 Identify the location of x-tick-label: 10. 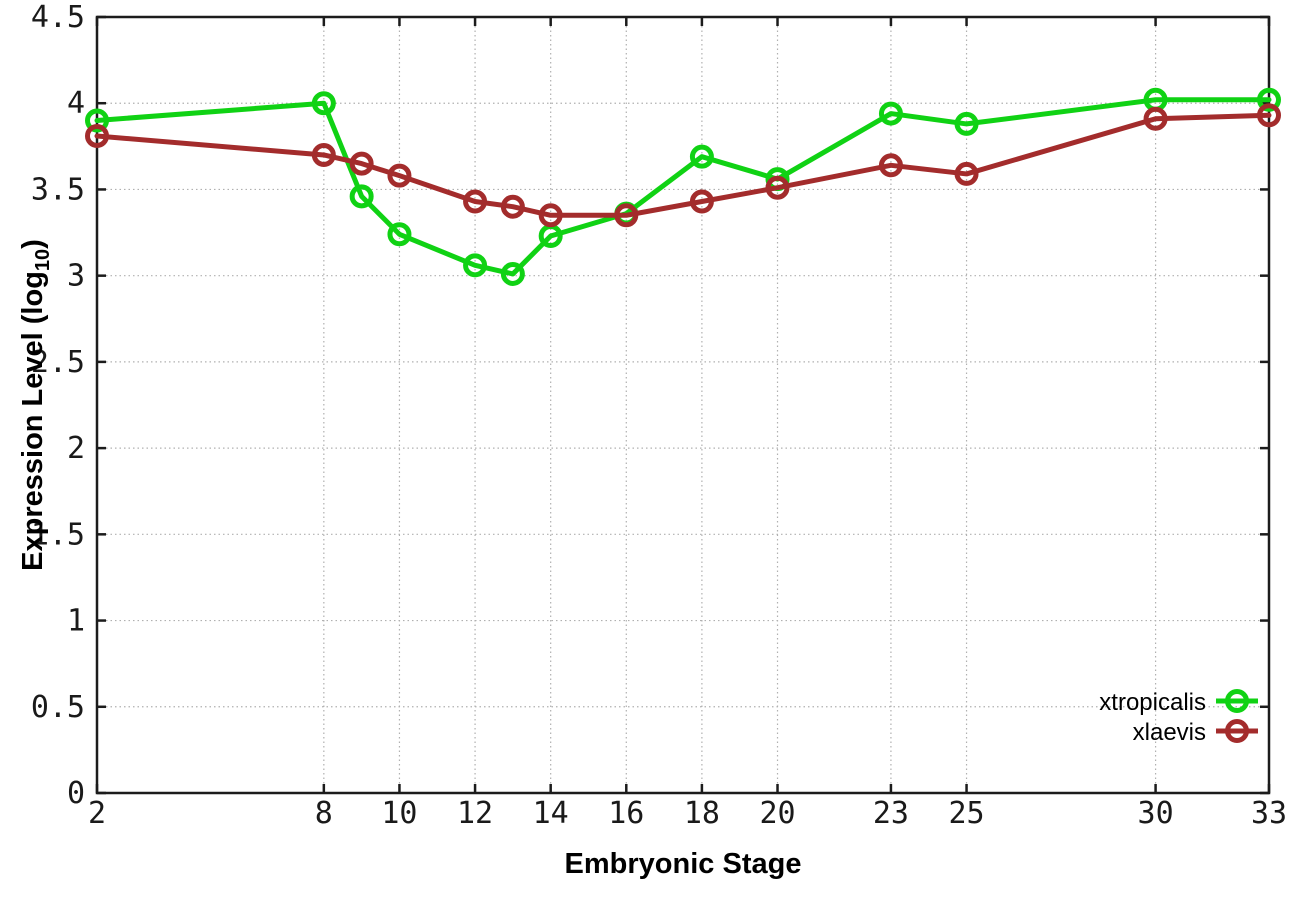
(399, 813).